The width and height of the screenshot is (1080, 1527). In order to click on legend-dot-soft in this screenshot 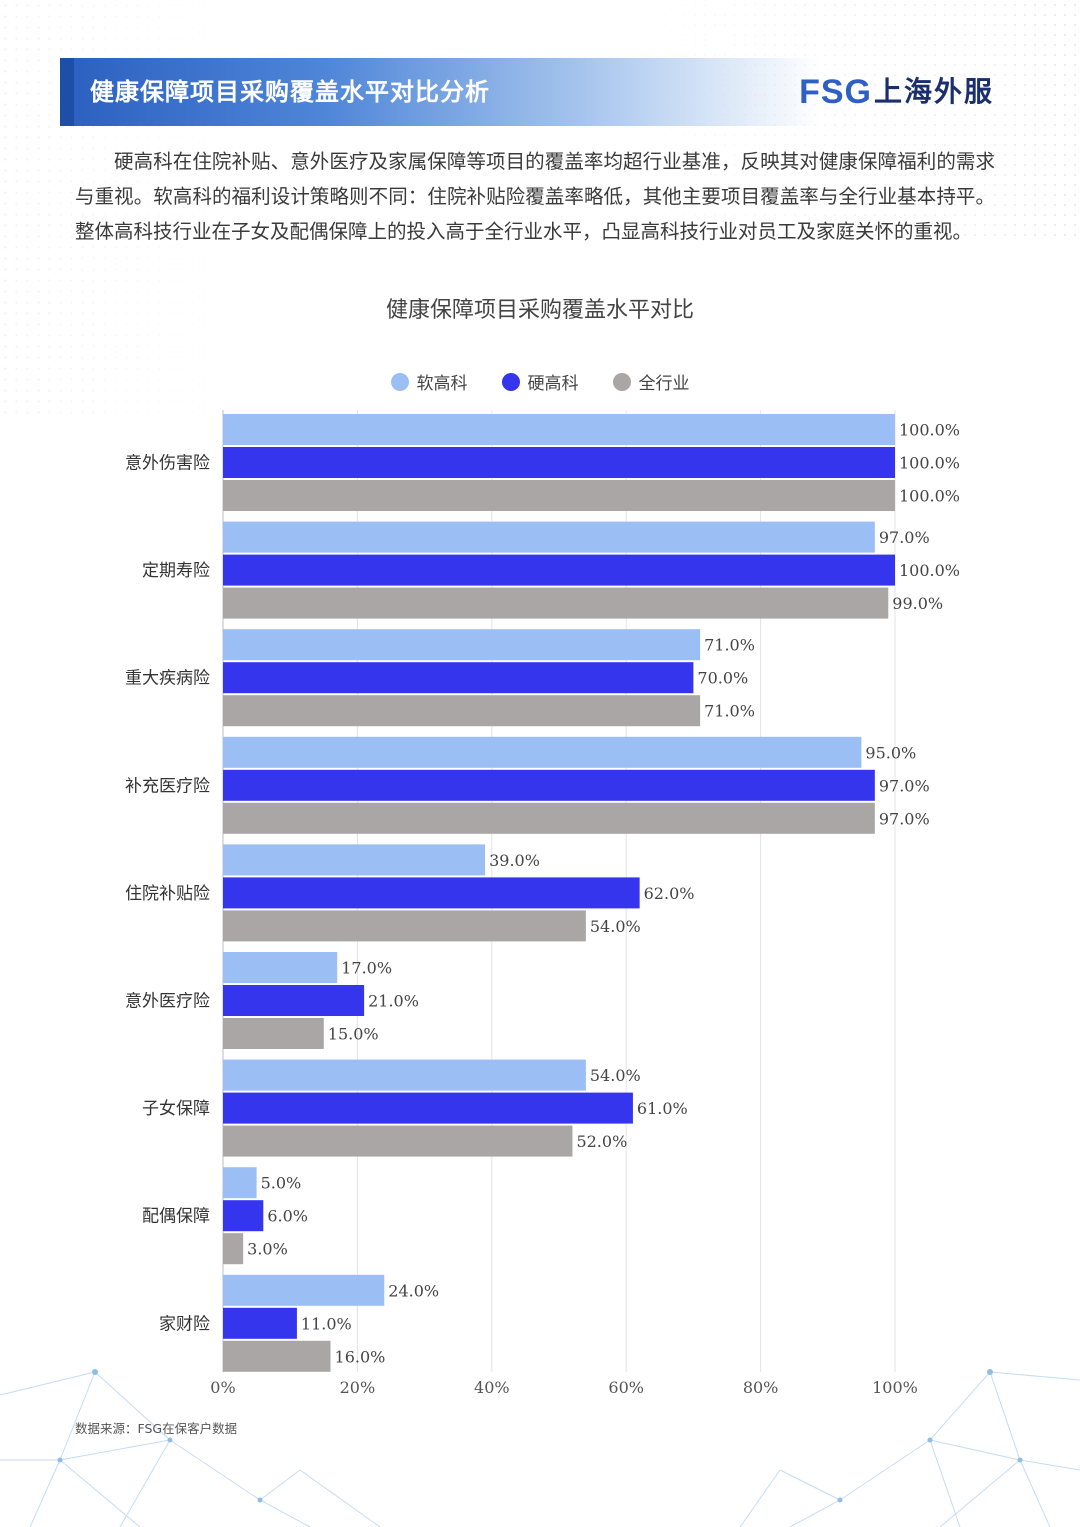, I will do `click(399, 381)`.